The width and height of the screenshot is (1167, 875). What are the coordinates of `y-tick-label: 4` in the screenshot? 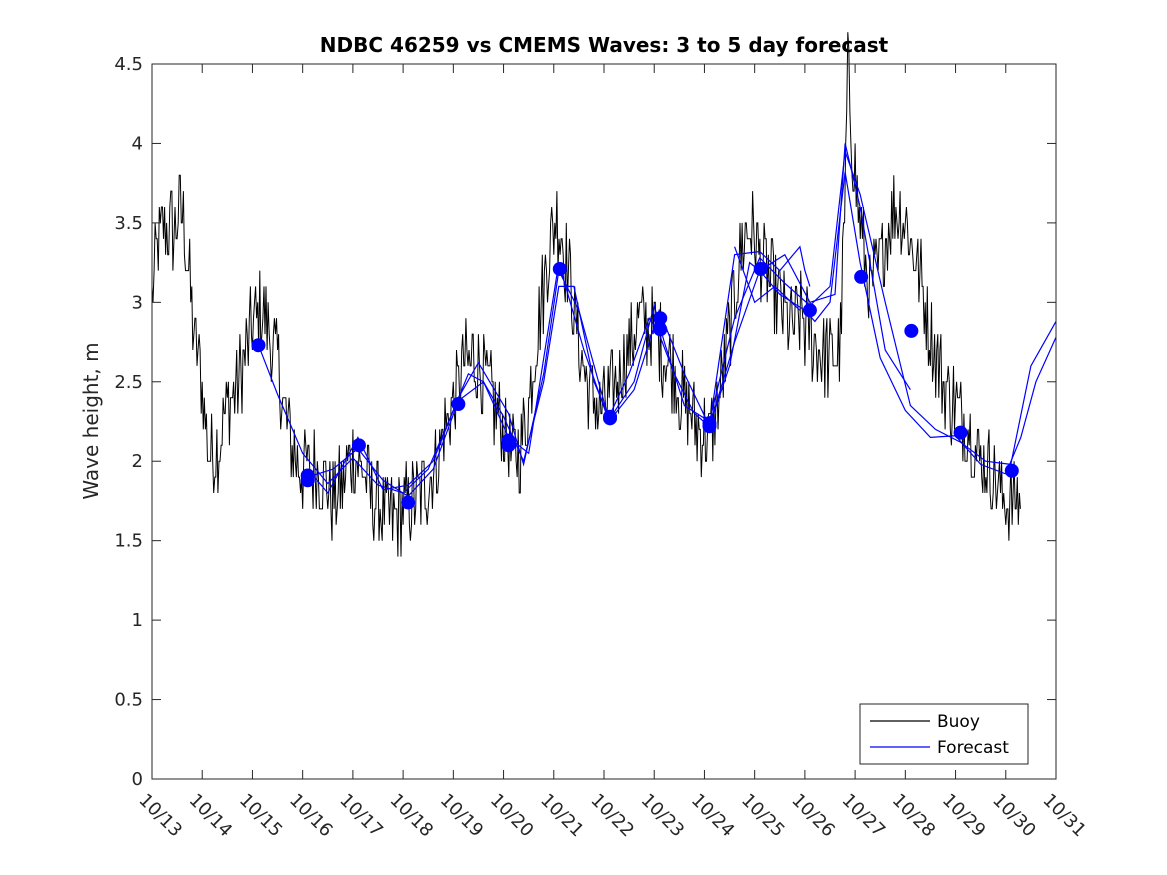 It's located at (137, 143).